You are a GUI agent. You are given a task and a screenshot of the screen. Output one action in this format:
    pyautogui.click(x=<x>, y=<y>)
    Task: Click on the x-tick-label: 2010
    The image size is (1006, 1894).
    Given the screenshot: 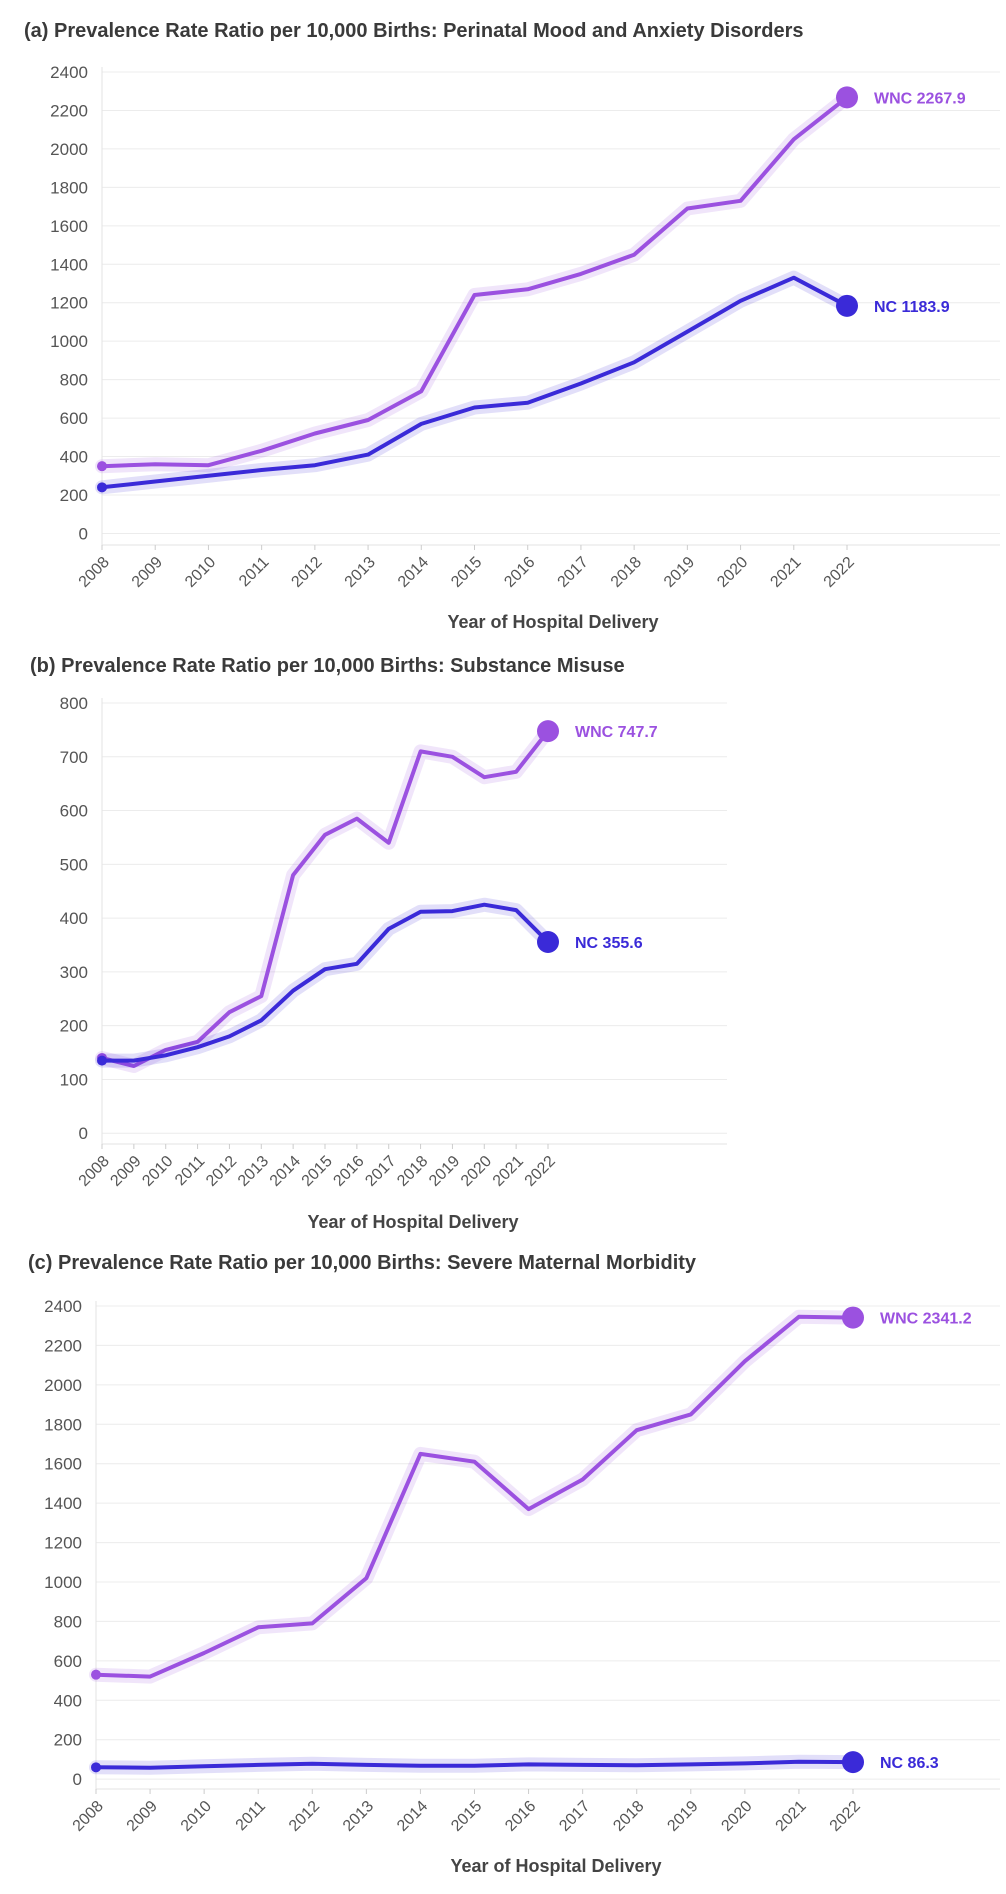 What is the action you would take?
    pyautogui.click(x=196, y=1816)
    